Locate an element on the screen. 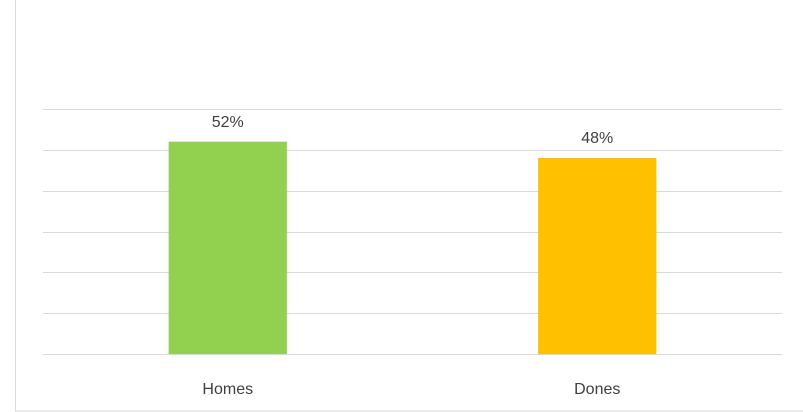 This screenshot has width=803, height=412. data-label: 52% is located at coordinates (228, 122).